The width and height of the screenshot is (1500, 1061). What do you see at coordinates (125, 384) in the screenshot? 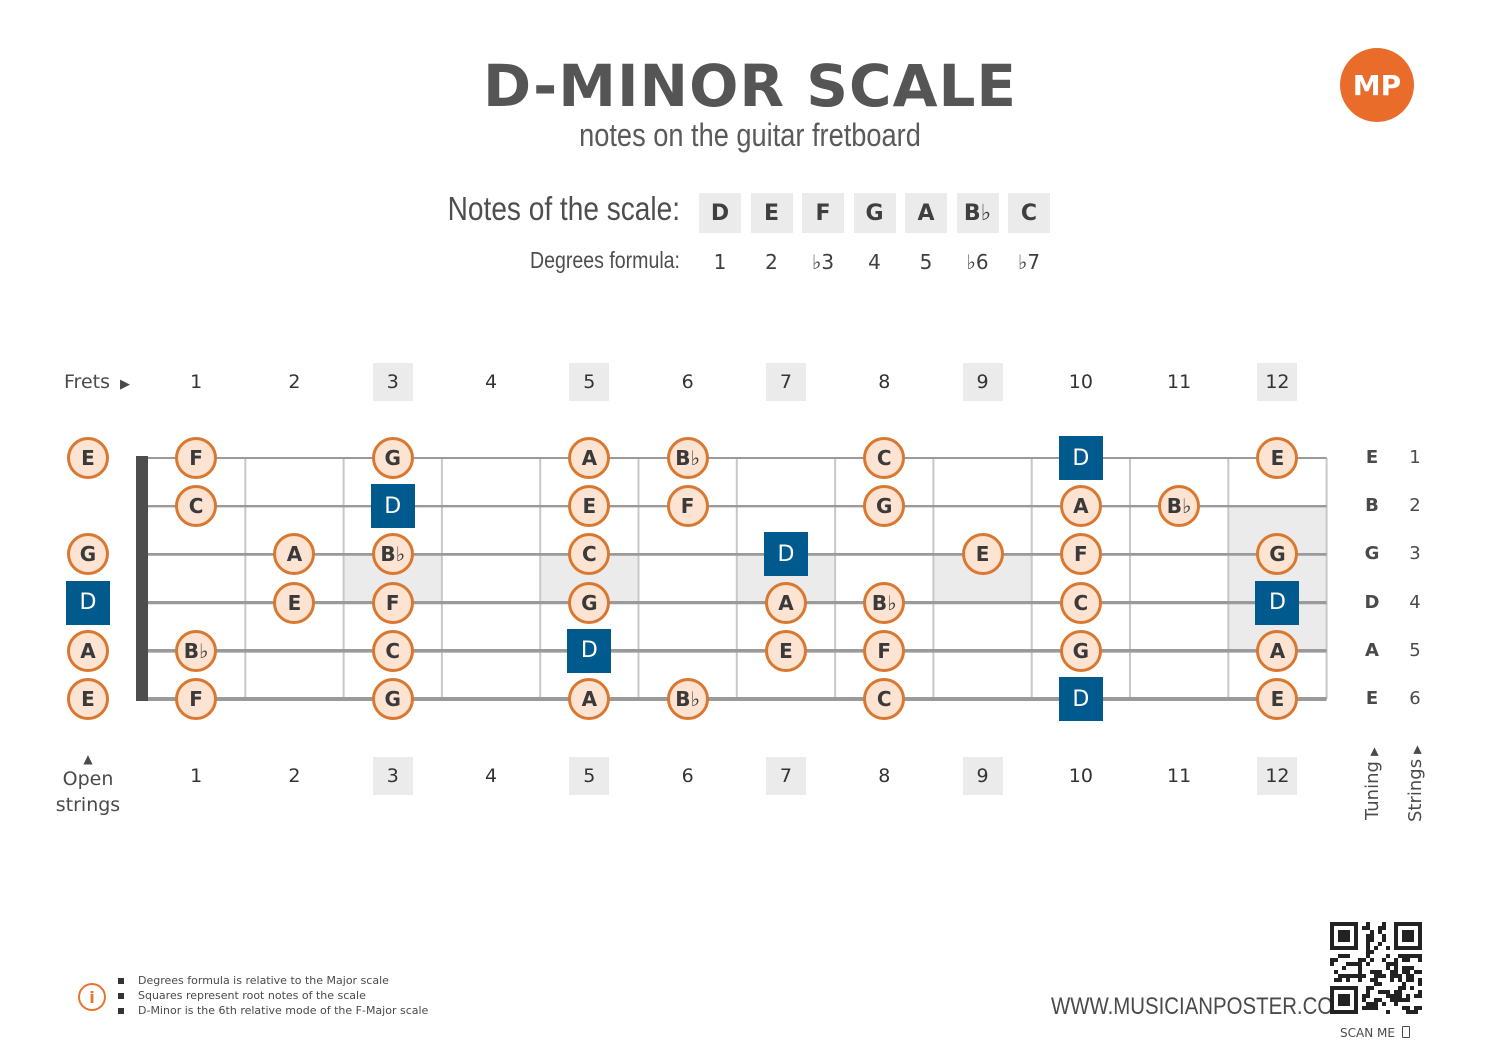
I see `play-arrow-icon: ▶` at bounding box center [125, 384].